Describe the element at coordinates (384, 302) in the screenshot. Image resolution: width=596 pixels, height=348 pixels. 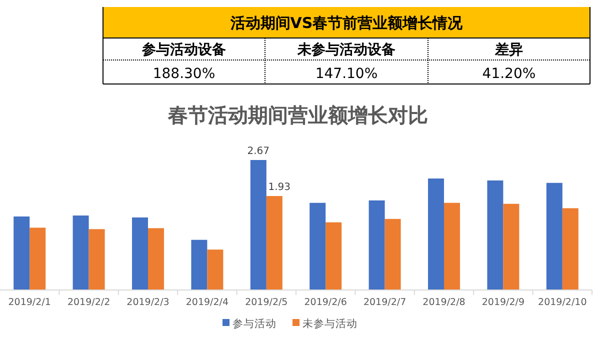
I see `x-tick-label: 2019/2/7` at that location.